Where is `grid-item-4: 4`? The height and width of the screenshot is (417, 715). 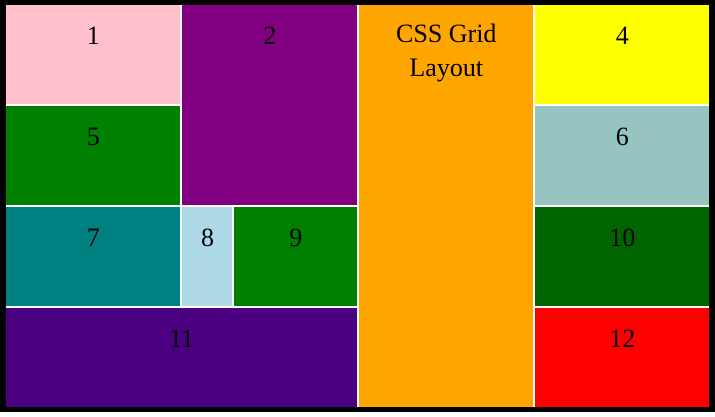
grid-item-4: 4 is located at coordinates (622, 54).